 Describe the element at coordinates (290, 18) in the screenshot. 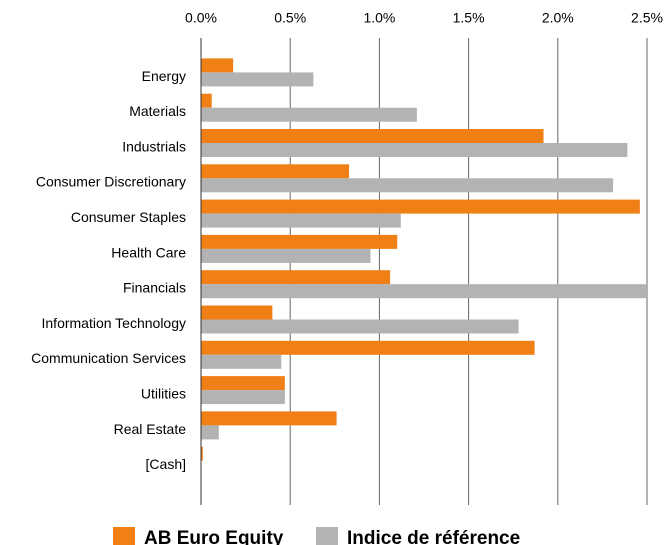

I see `x-tick-label: 0.5%` at that location.